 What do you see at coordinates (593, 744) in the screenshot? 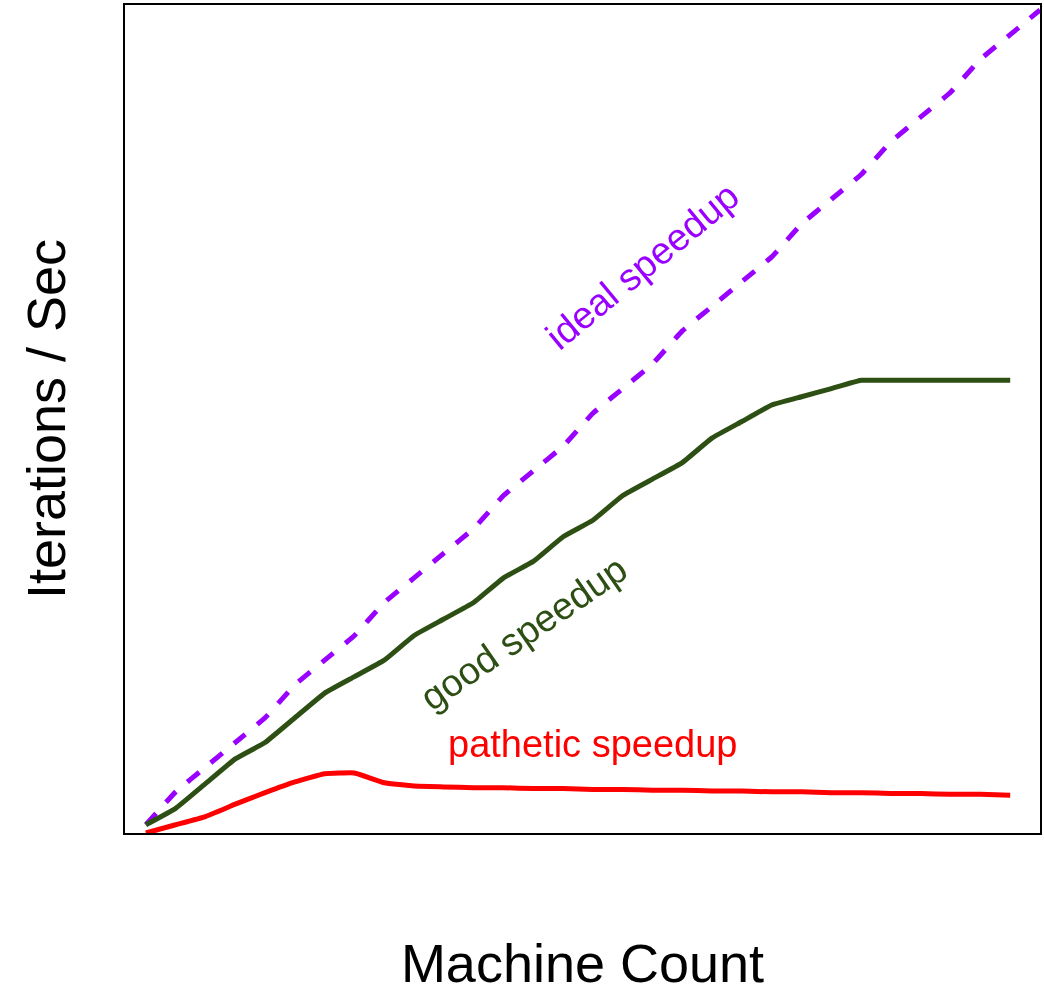
I see `series-label: pathetic speedup` at bounding box center [593, 744].